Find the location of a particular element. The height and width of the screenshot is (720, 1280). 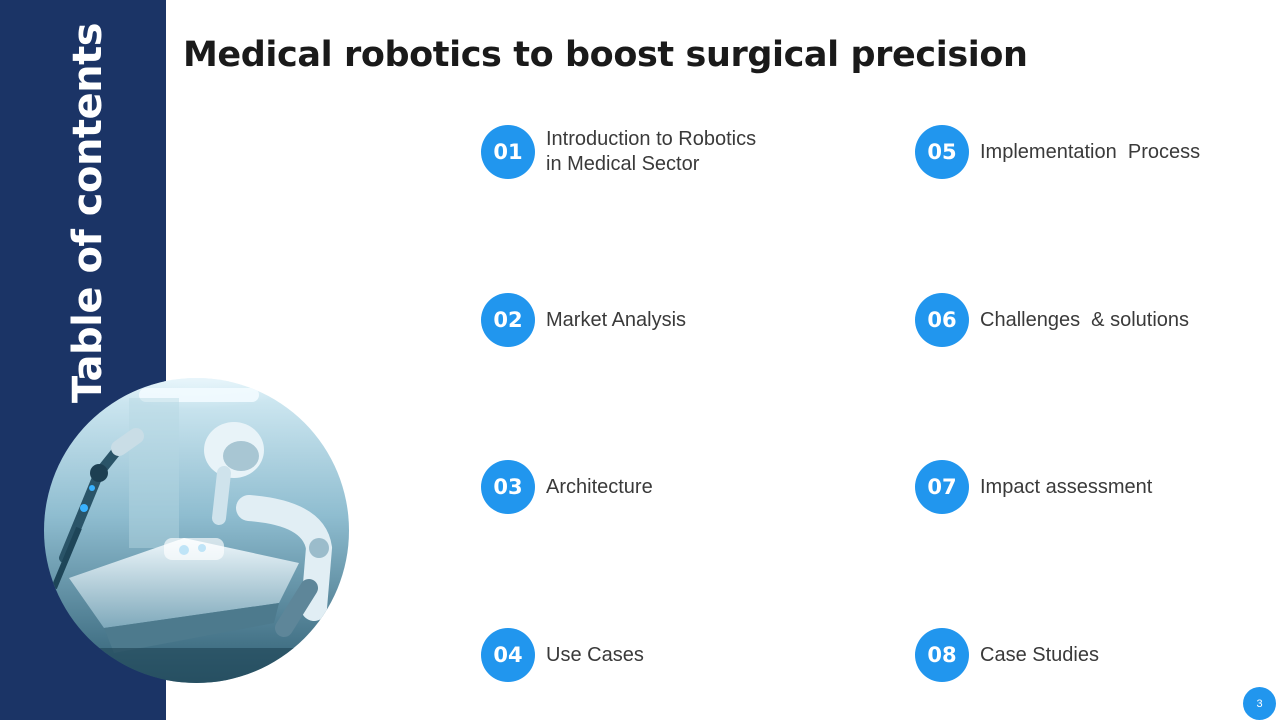

toc-item-case-studies: 08 Case Studies is located at coordinates (1007, 655).